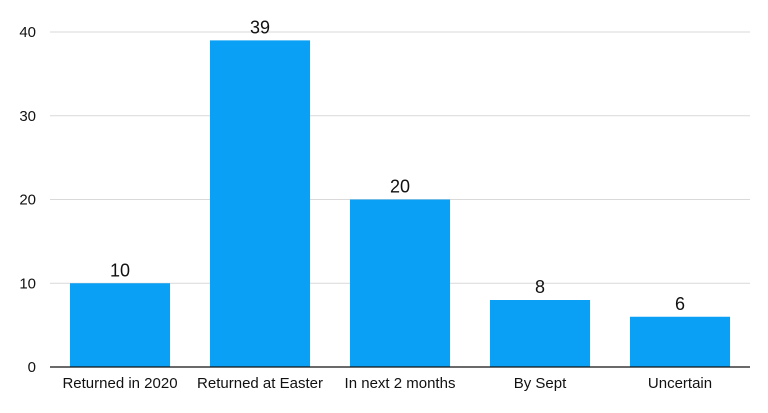 The image size is (768, 413). Describe the element at coordinates (680, 383) in the screenshot. I see `x-tick-label: Uncertain` at that location.